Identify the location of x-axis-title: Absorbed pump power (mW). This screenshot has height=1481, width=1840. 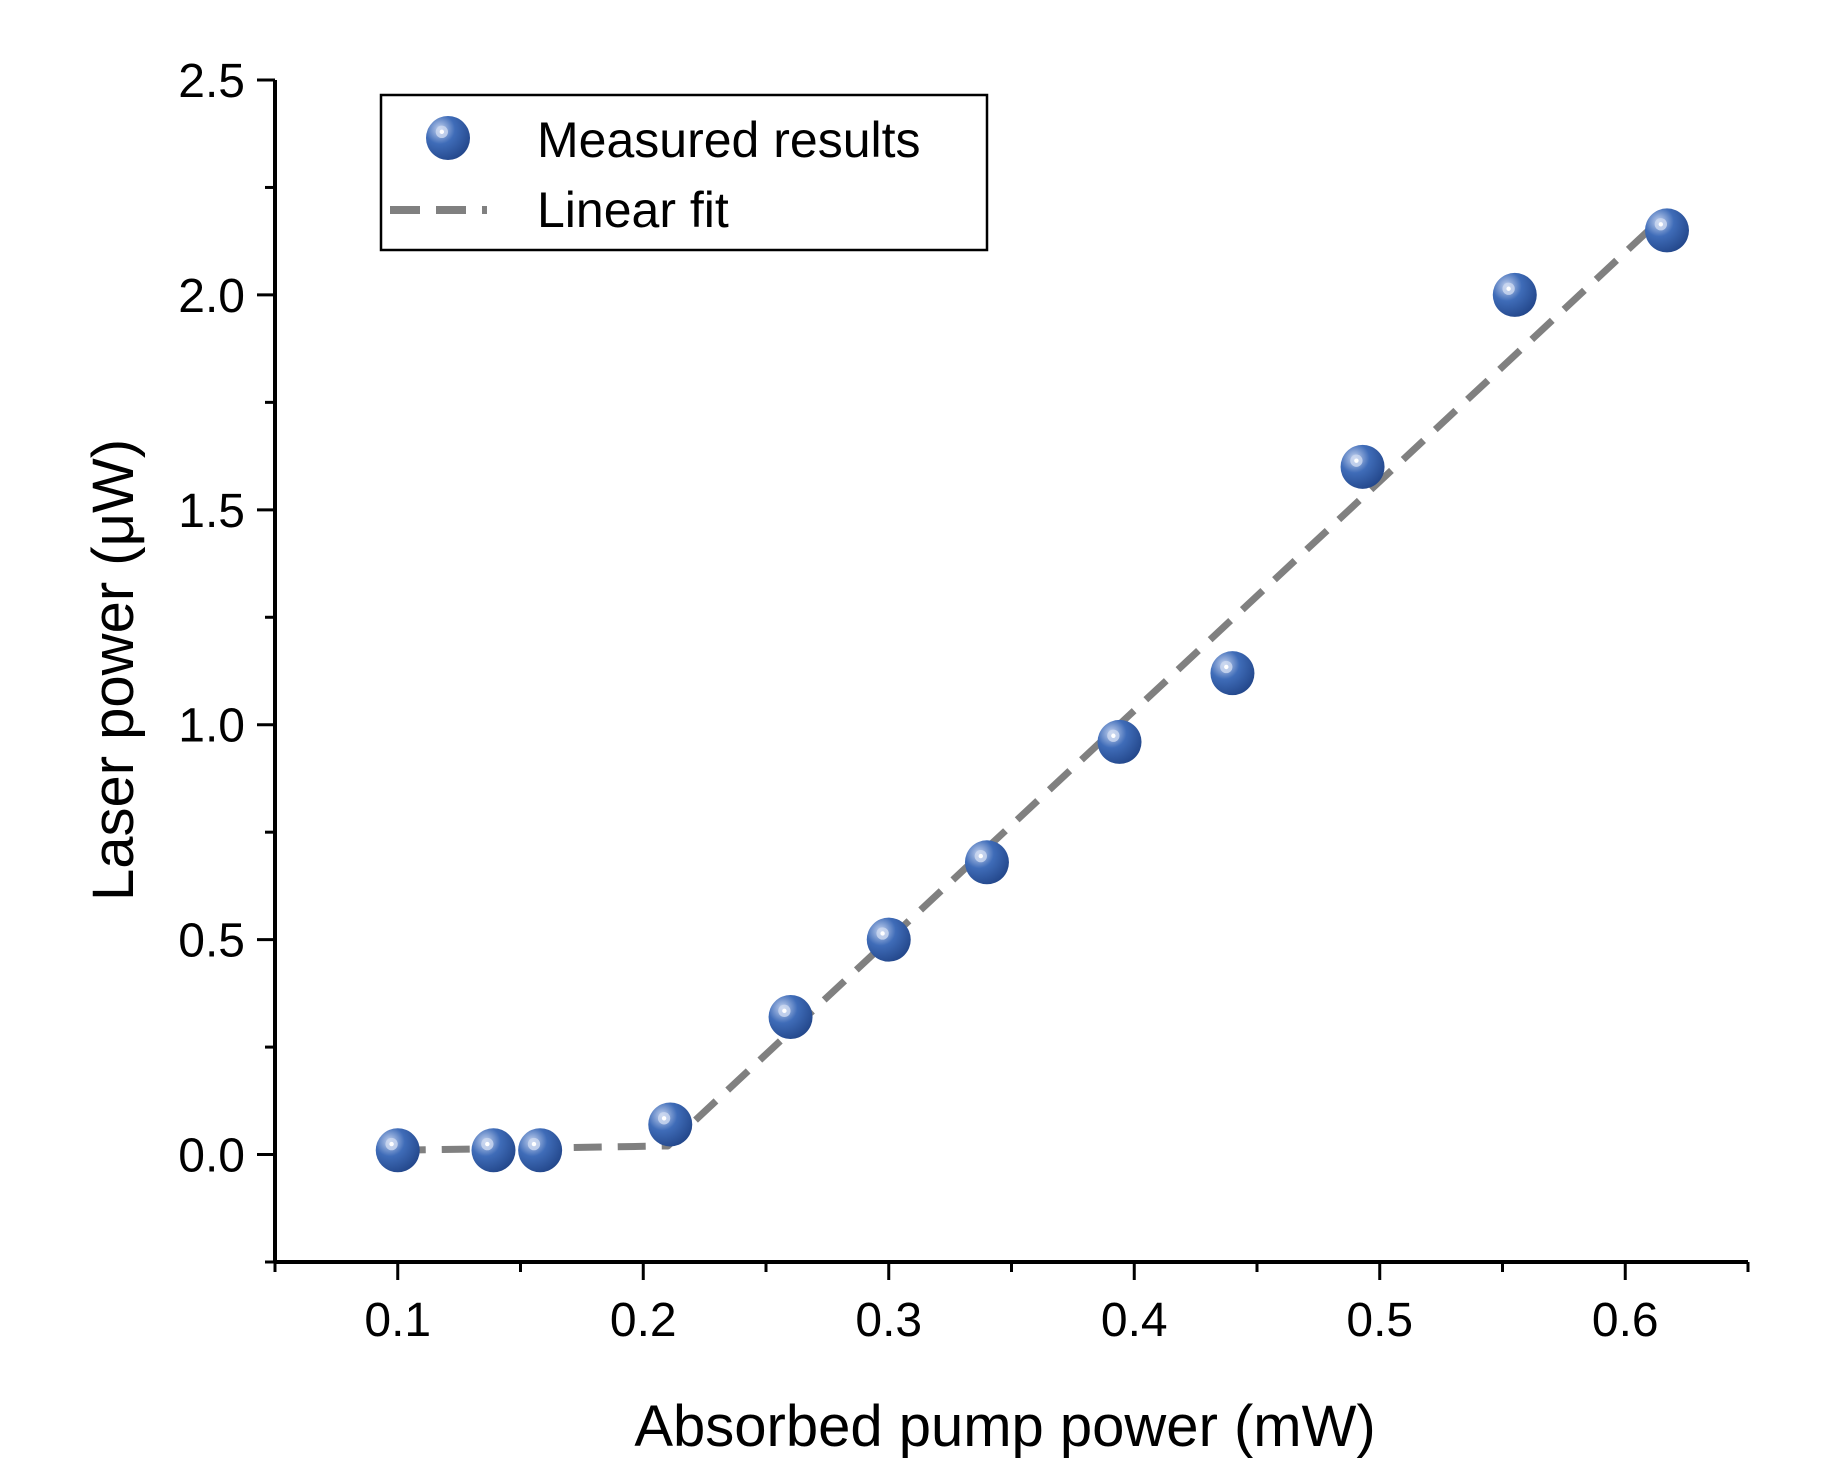
(1004, 1426).